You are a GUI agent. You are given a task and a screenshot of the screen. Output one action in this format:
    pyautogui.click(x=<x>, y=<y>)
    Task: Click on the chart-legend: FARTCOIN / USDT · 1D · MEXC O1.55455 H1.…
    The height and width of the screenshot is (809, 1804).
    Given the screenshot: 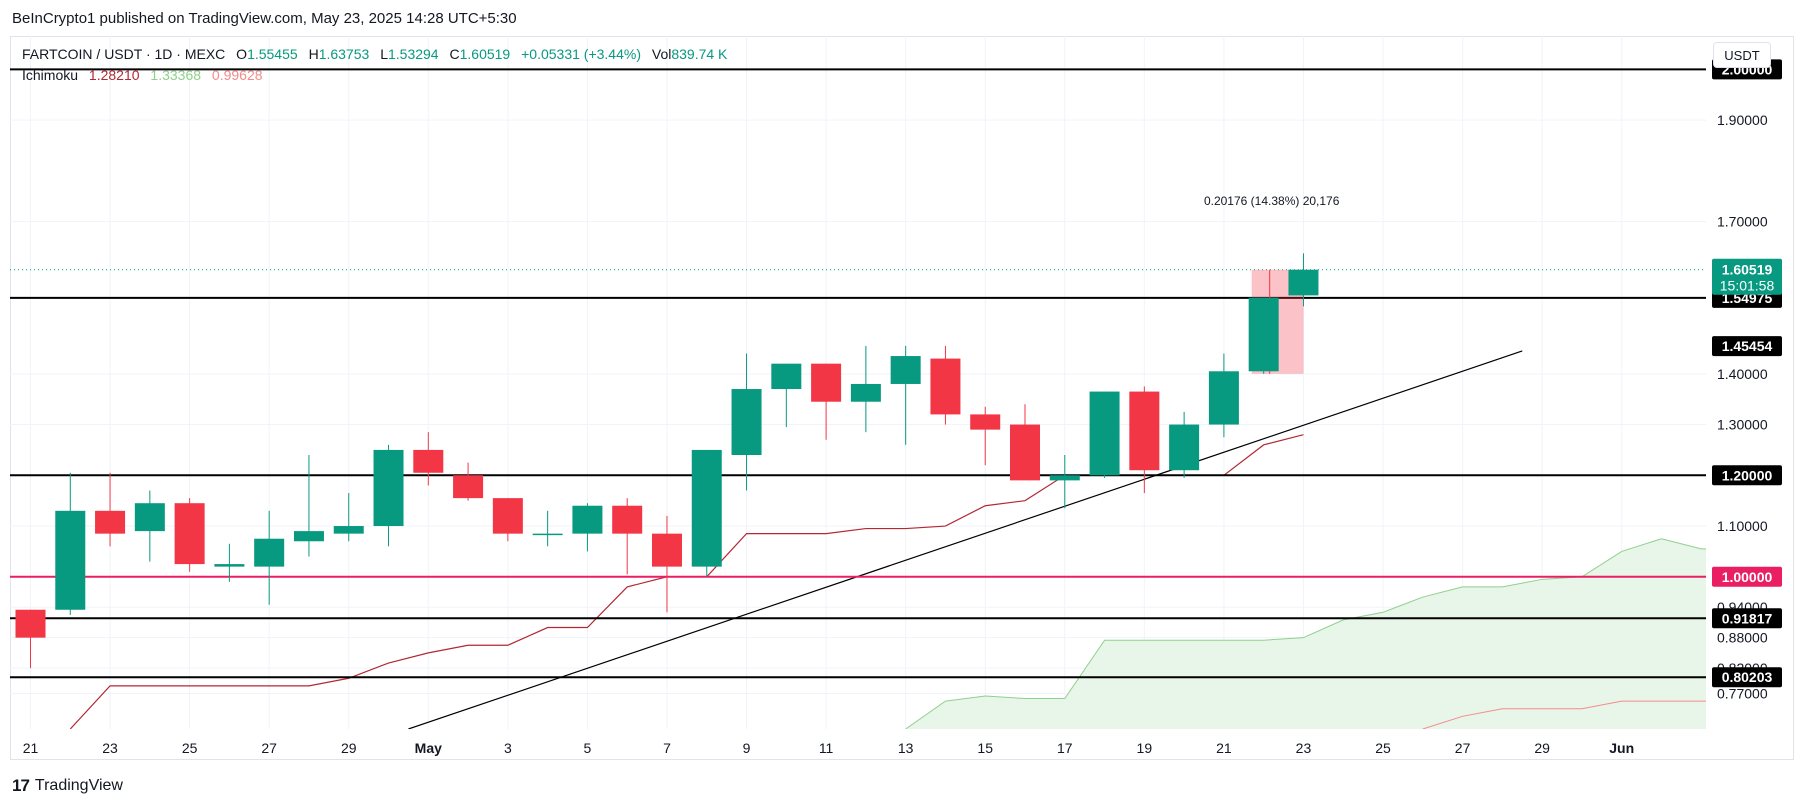 What is the action you would take?
    pyautogui.click(x=374, y=65)
    